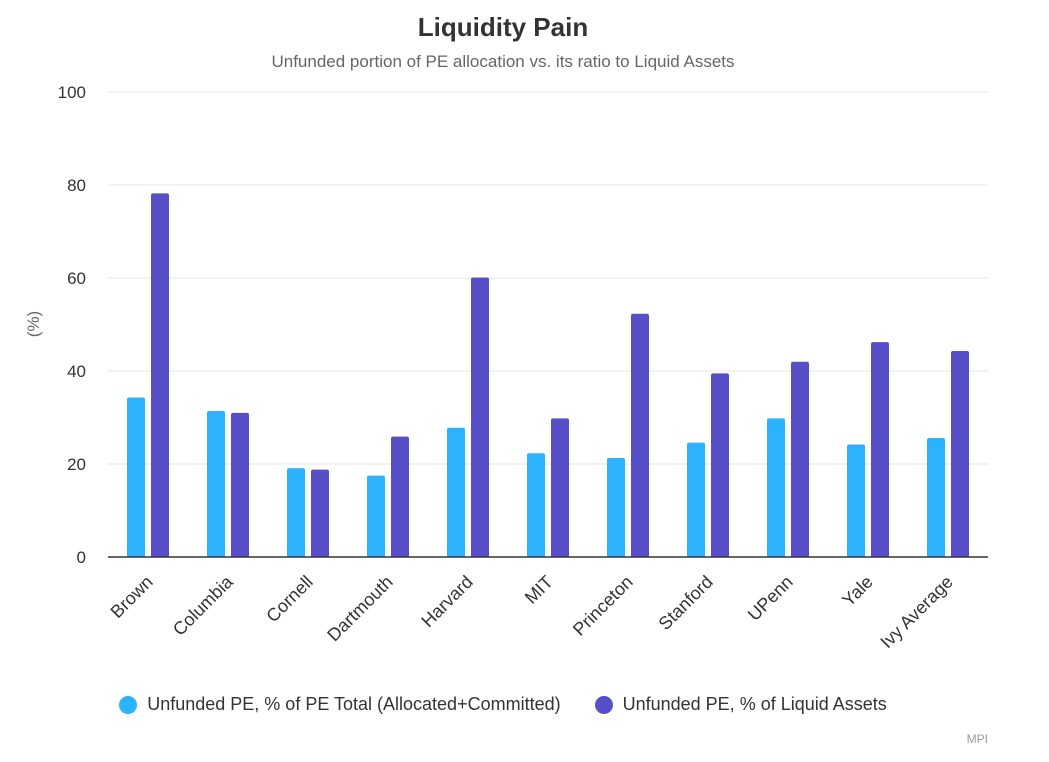 This screenshot has width=1049, height=762. I want to click on y-axis-label: (%), so click(33, 324).